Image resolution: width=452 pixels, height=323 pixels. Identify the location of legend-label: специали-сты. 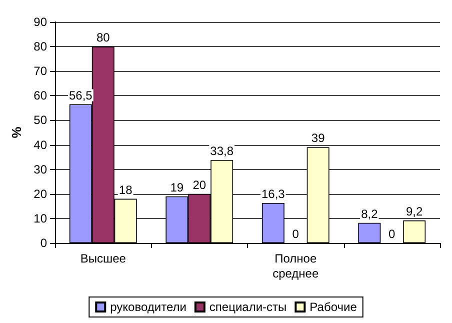
(248, 307).